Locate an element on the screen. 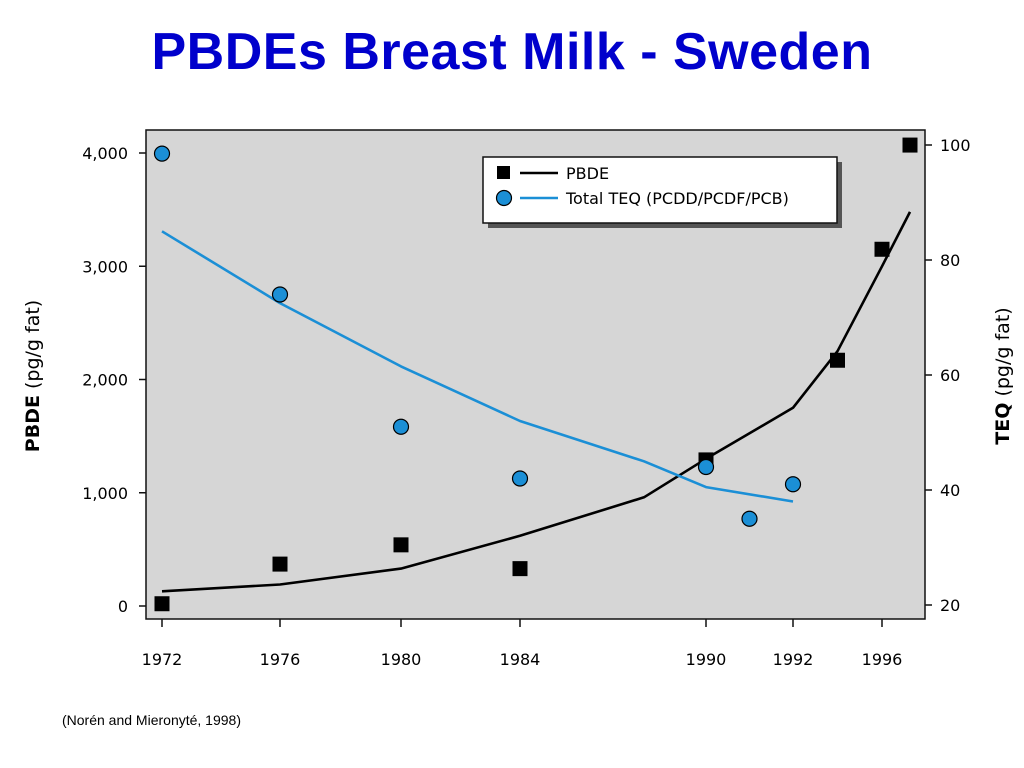 The width and height of the screenshot is (1024, 768). x-tick-label: 1996 is located at coordinates (882, 659).